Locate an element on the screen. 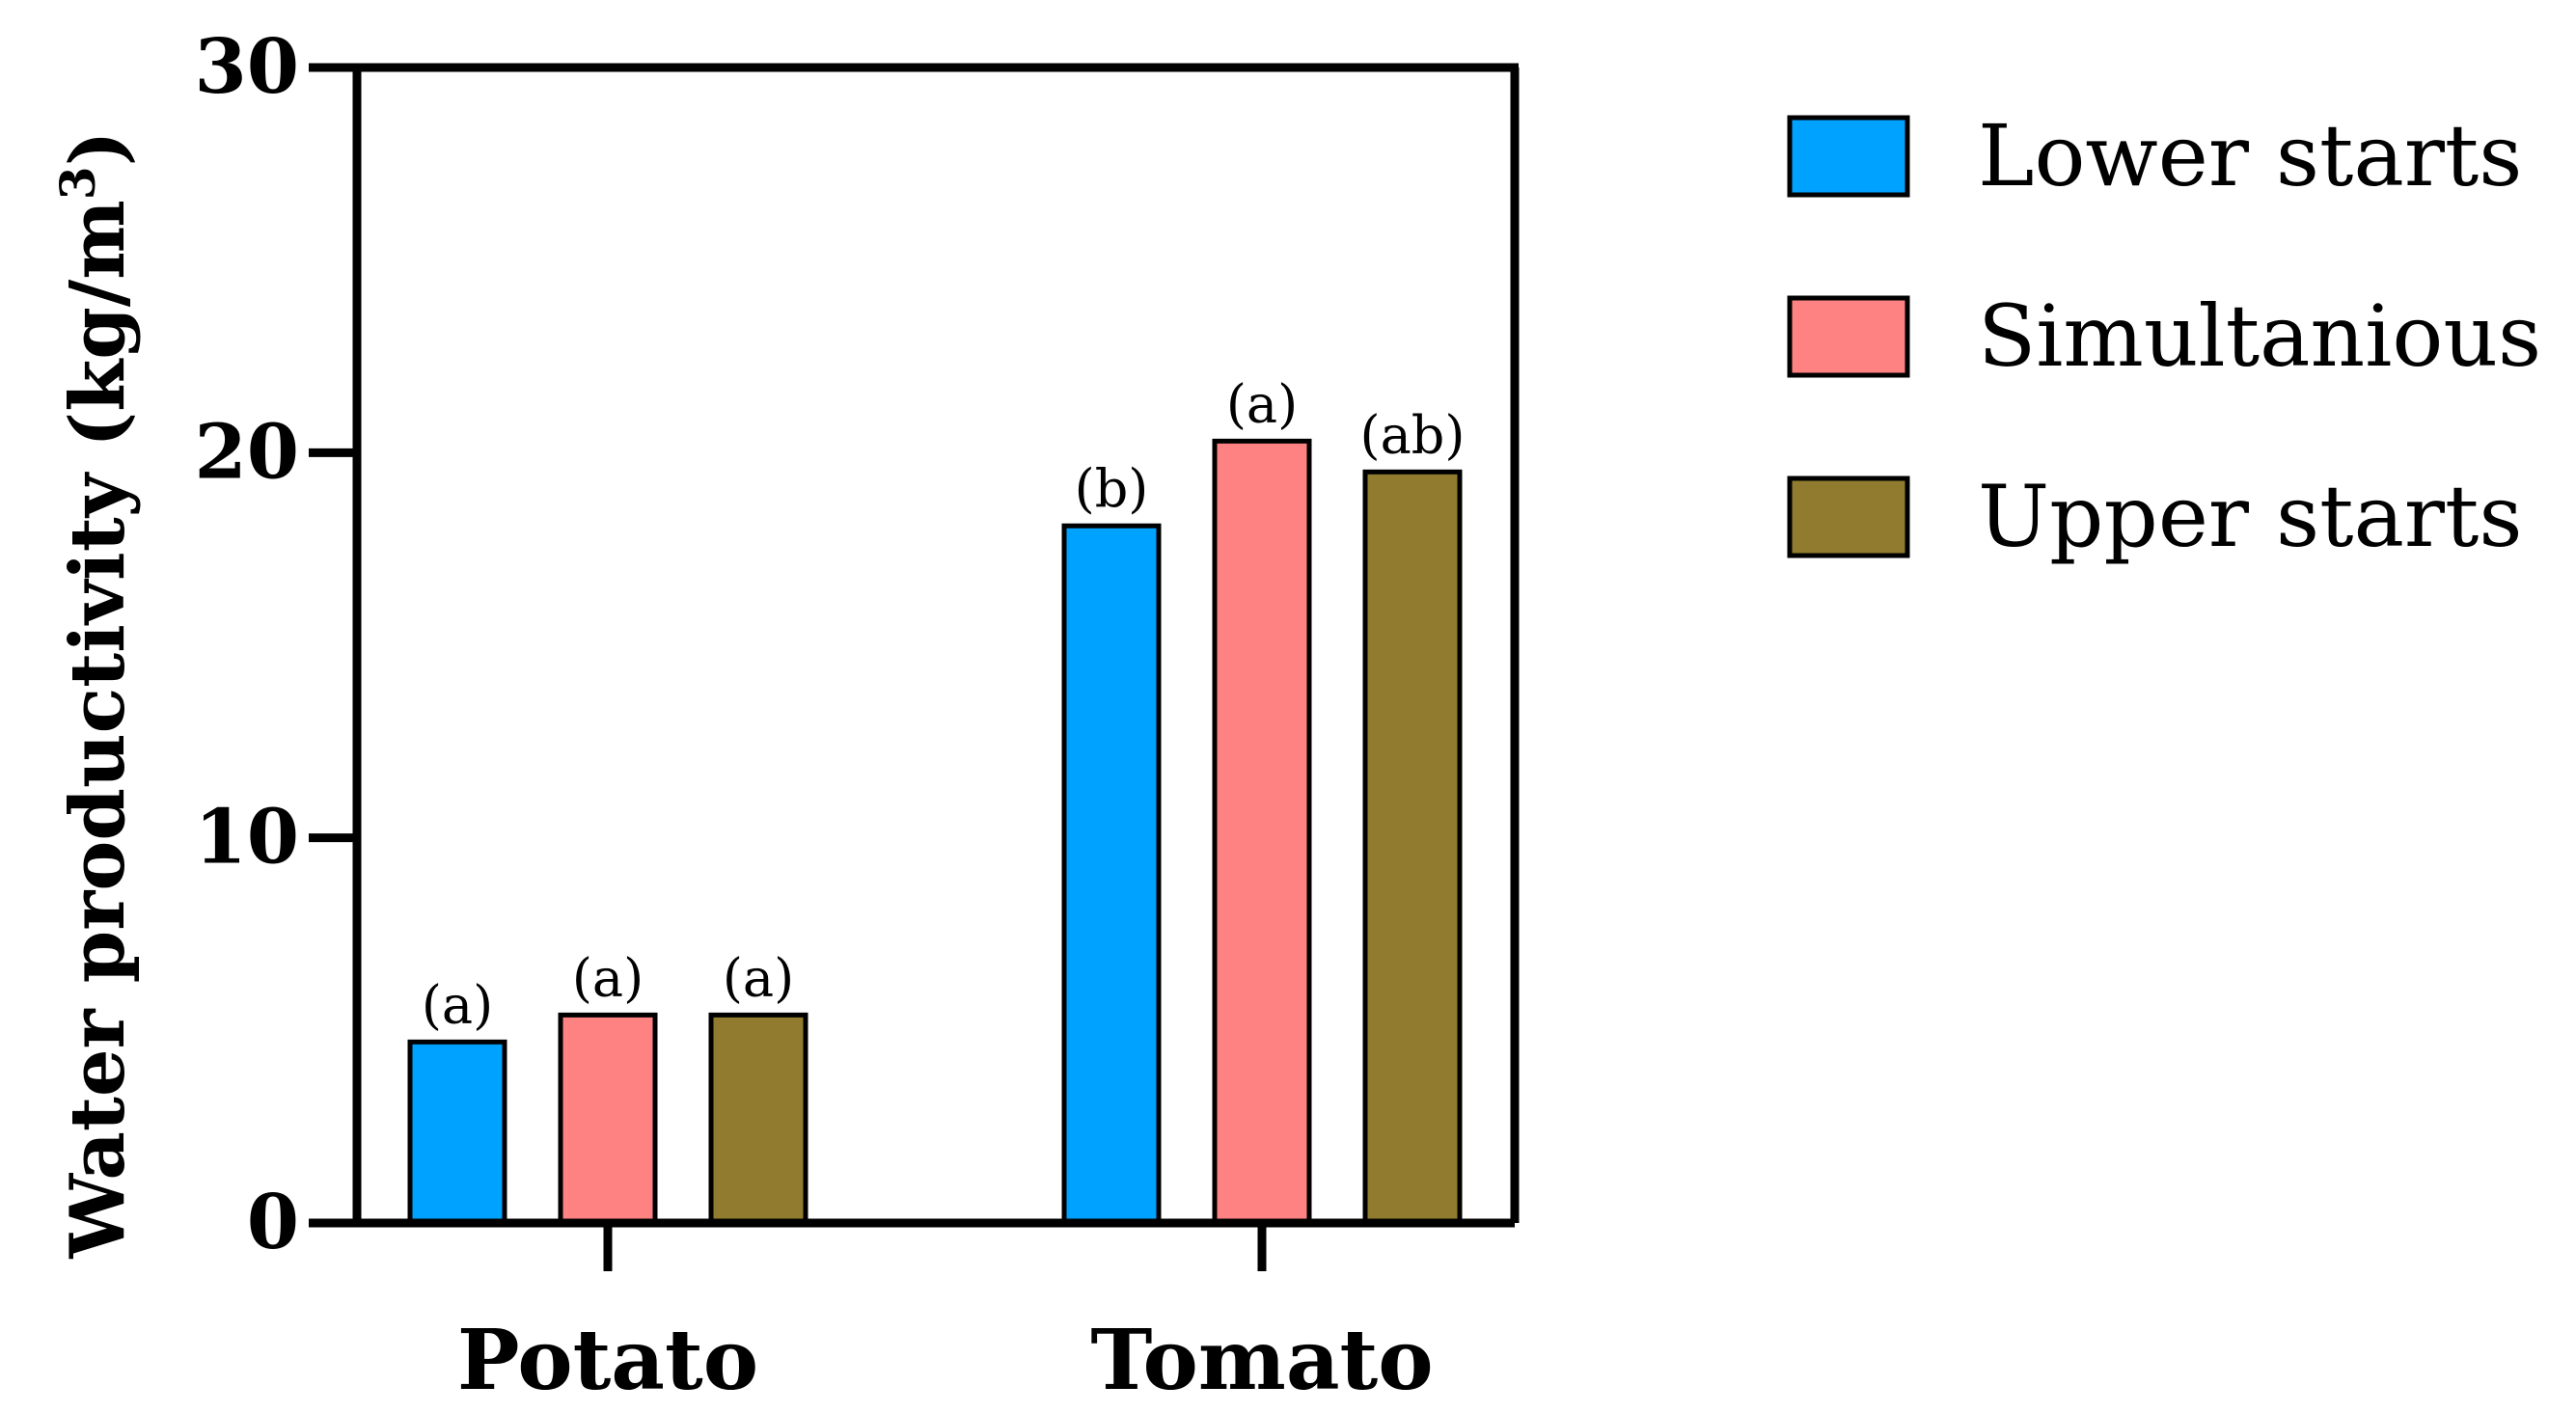 The width and height of the screenshot is (2576, 1413). y-axis-title-close: ) is located at coordinates (98, 149).